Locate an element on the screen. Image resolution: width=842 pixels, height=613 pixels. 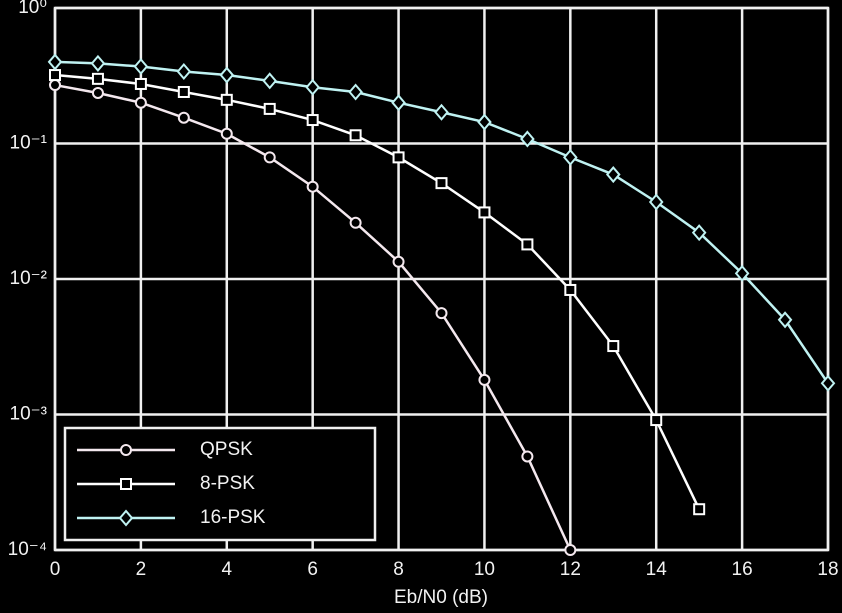
legend-label: 16-PSK is located at coordinates (233, 517).